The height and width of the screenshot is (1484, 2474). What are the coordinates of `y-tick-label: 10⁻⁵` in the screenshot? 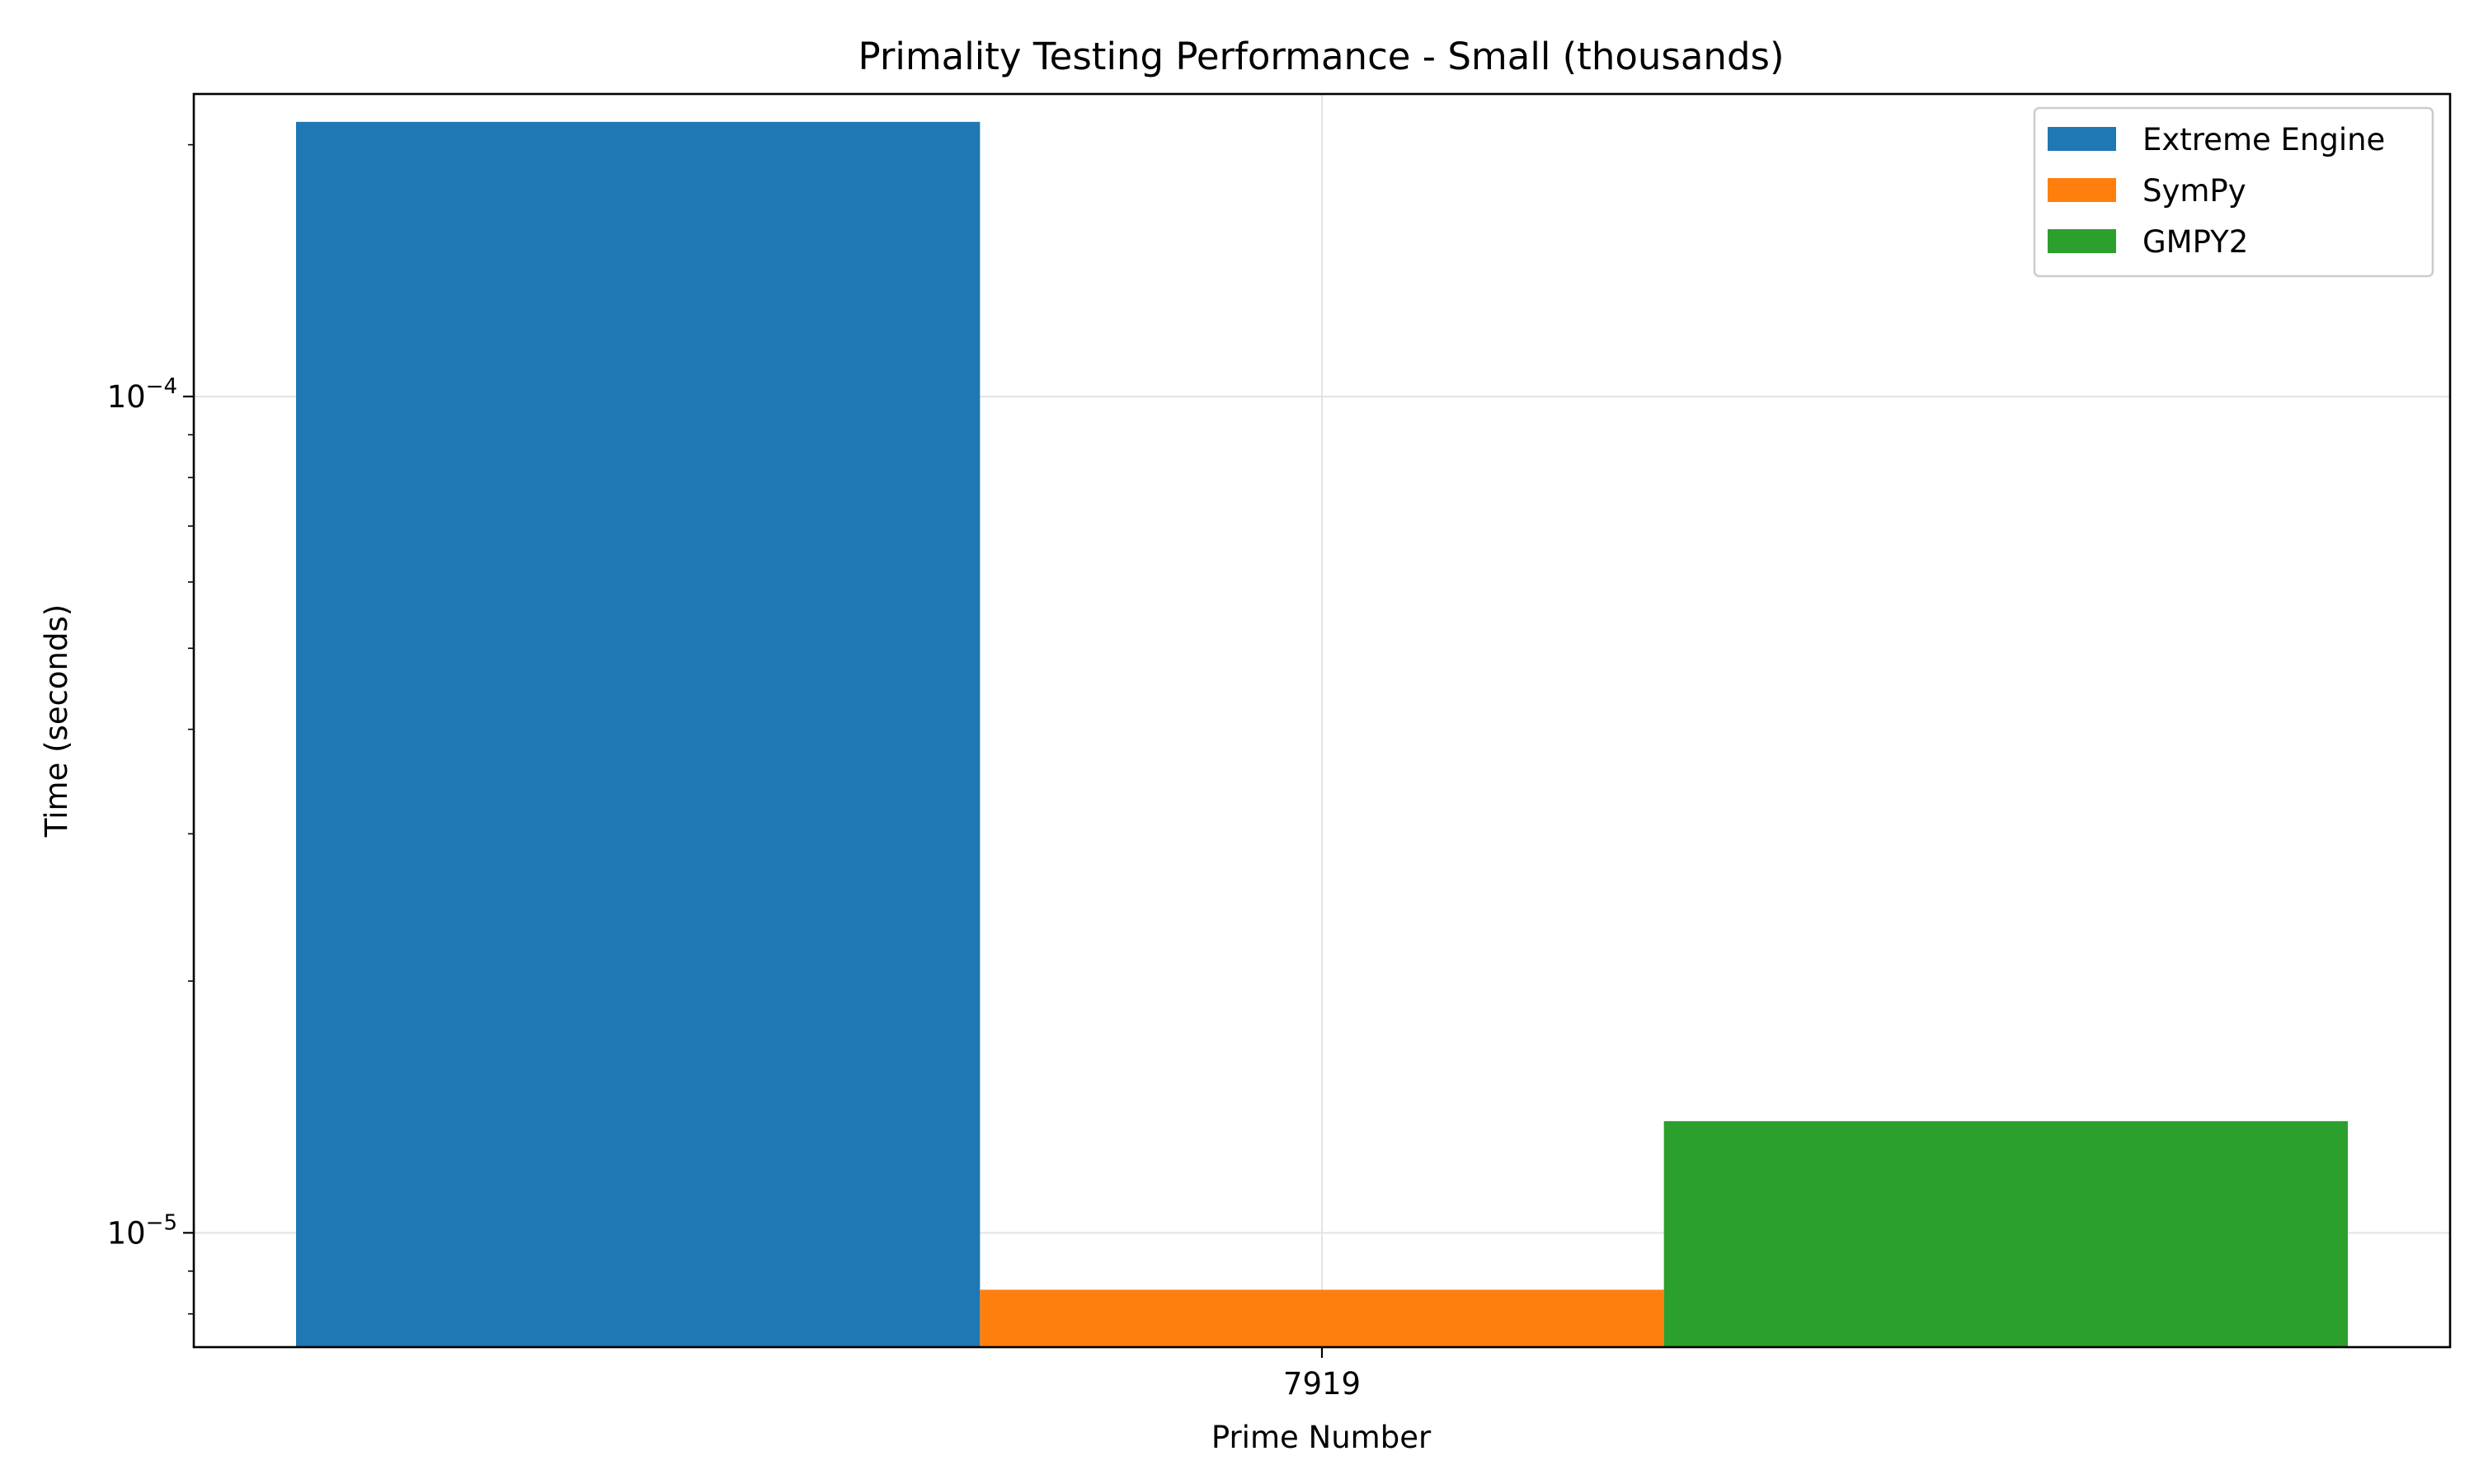 It's located at (142, 1230).